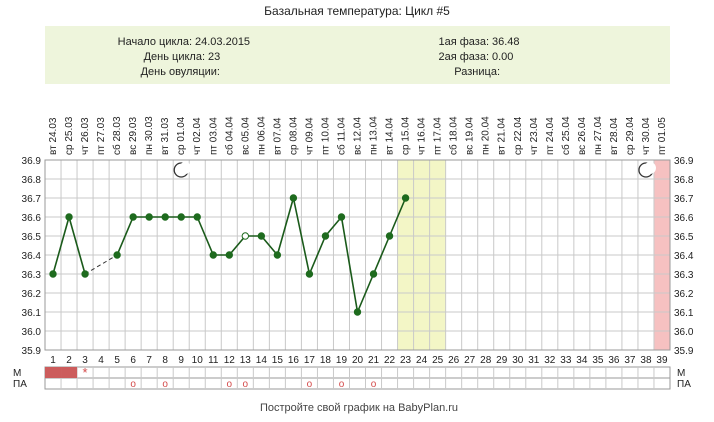 This screenshot has width=714, height=422. What do you see at coordinates (357, 11) in the screenshot?
I see `chart-title: Базальная температура: Цикл #5` at bounding box center [357, 11].